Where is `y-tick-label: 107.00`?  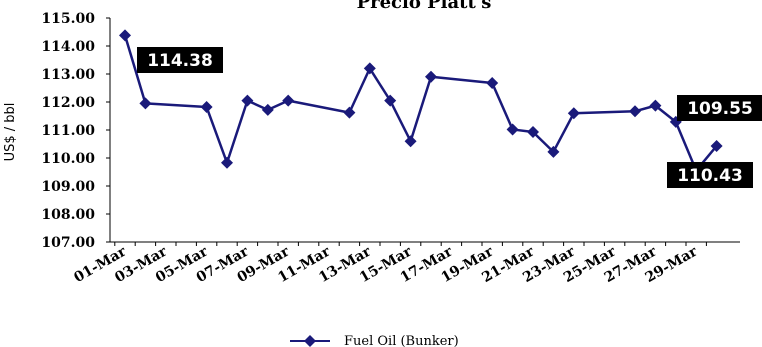
y-tick-label: 107.00 is located at coordinates (68, 243).